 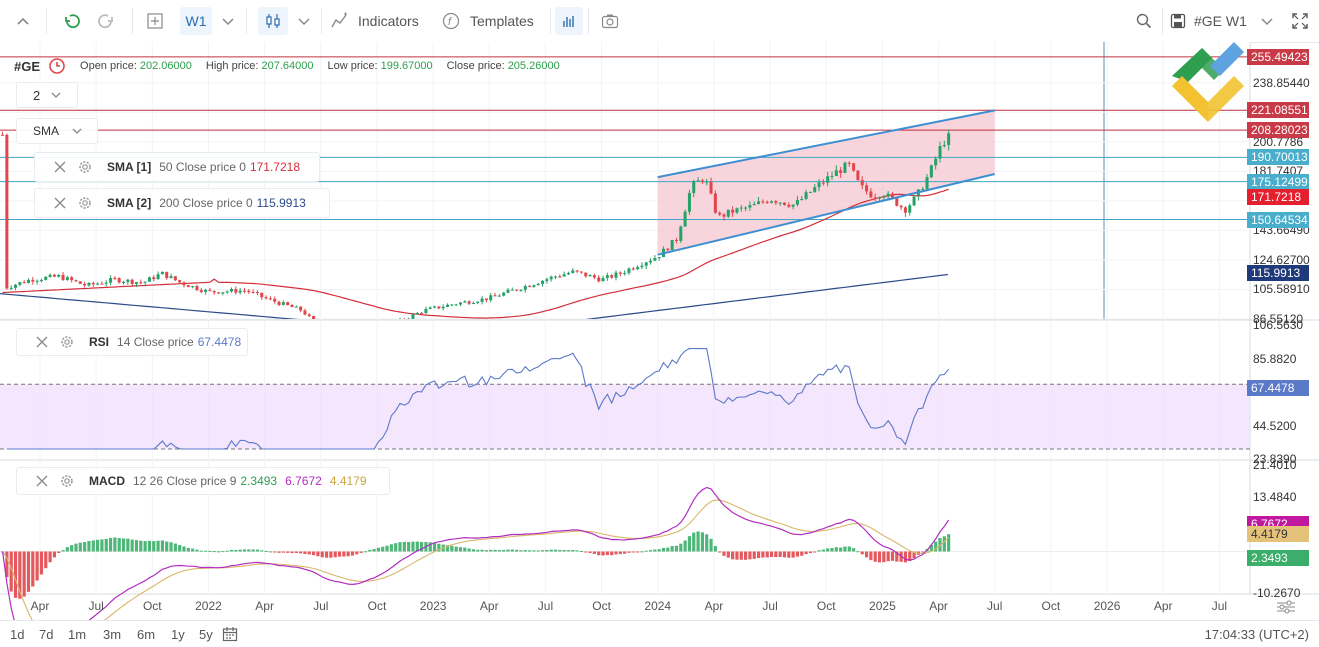 What do you see at coordinates (1178, 21) in the screenshot?
I see `save-icon` at bounding box center [1178, 21].